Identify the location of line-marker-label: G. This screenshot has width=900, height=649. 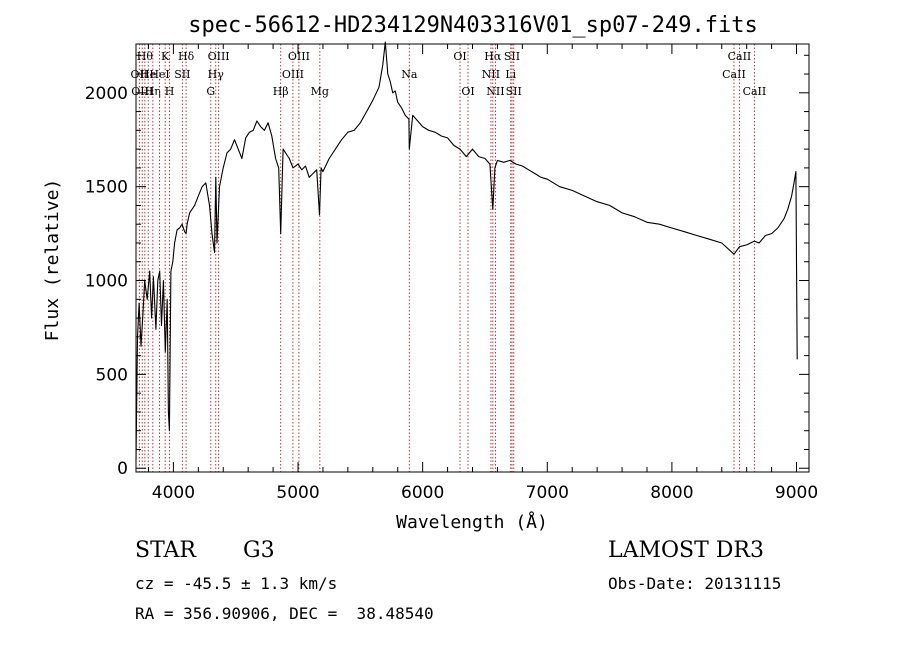
(210, 91).